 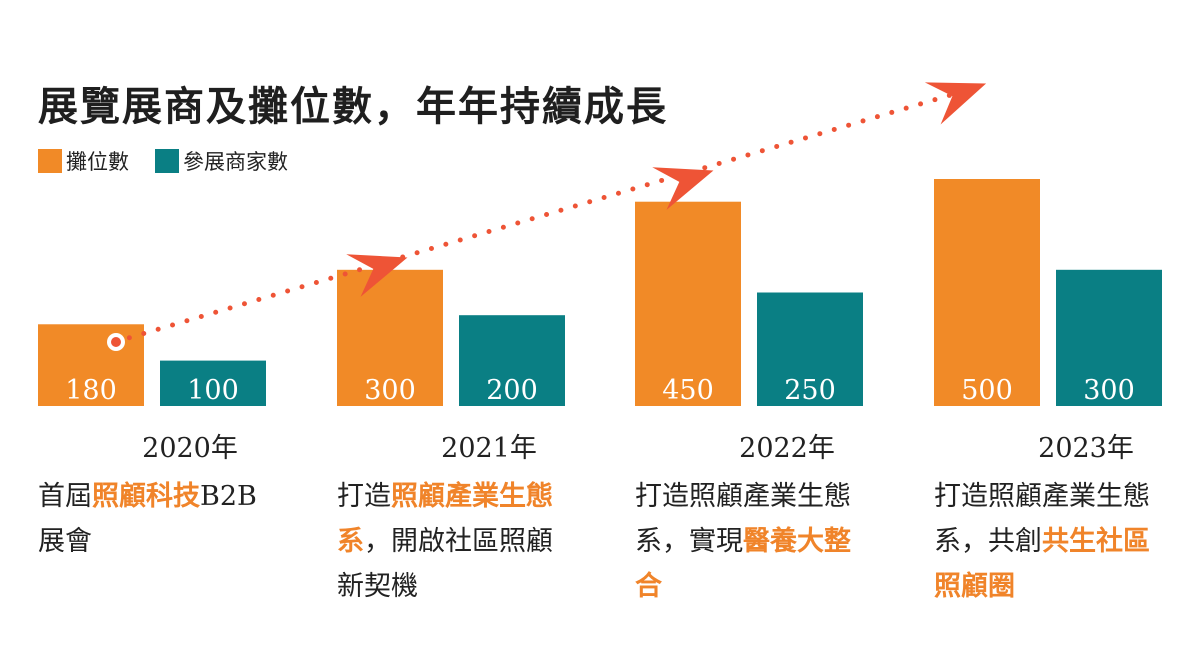 I want to click on year-description: 打造照顧產業生態系，共創共生社區照顧圈, so click(x=1049, y=541).